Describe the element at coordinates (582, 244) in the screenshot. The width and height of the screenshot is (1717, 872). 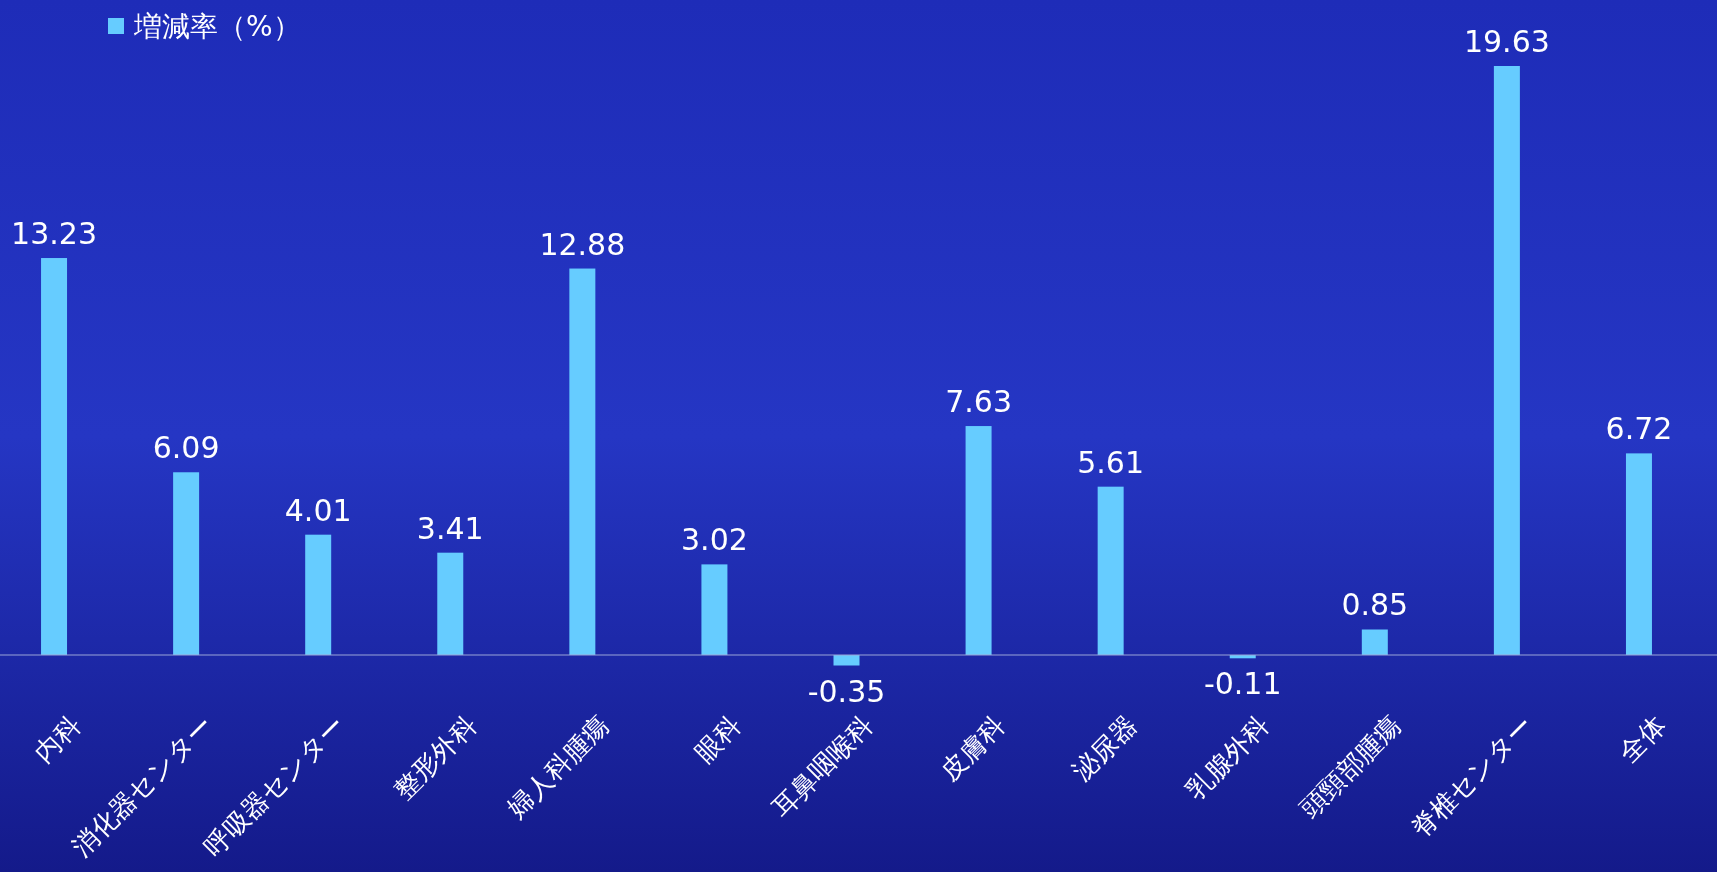
I see `data-label: 12.88` at that location.